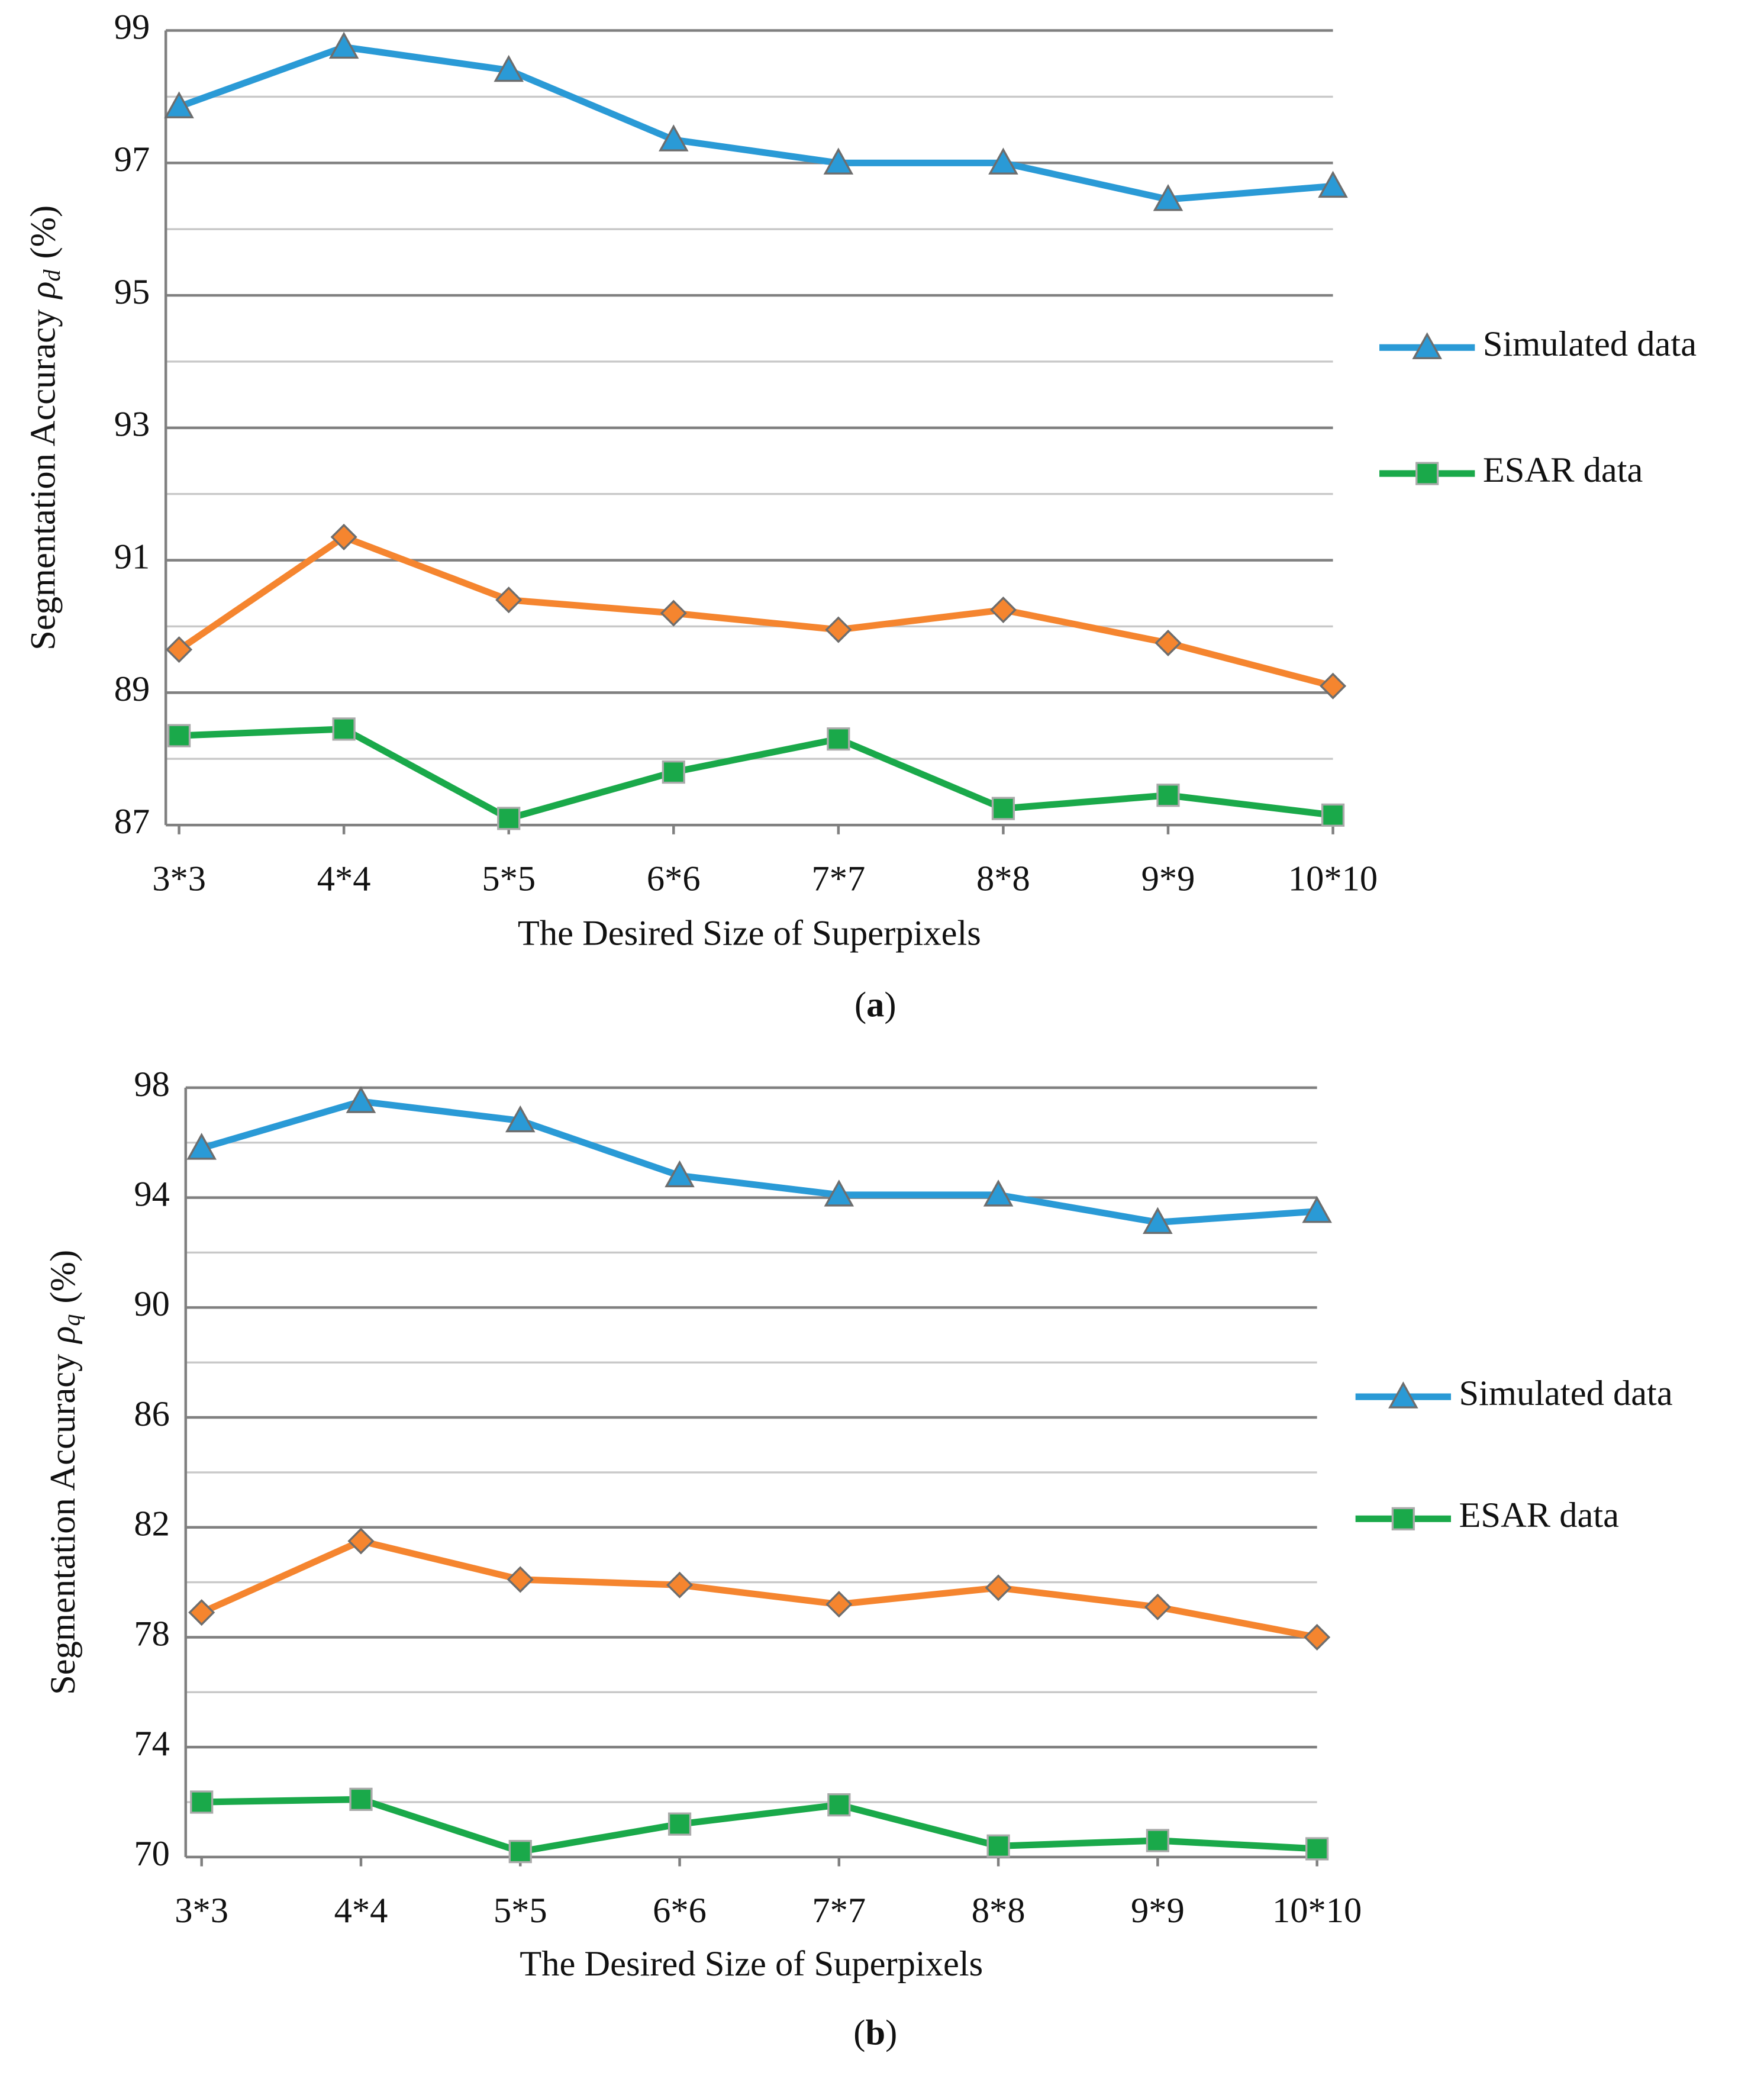 This screenshot has height=2082, width=1764. I want to click on y-tick-label: 87, so click(132, 822).